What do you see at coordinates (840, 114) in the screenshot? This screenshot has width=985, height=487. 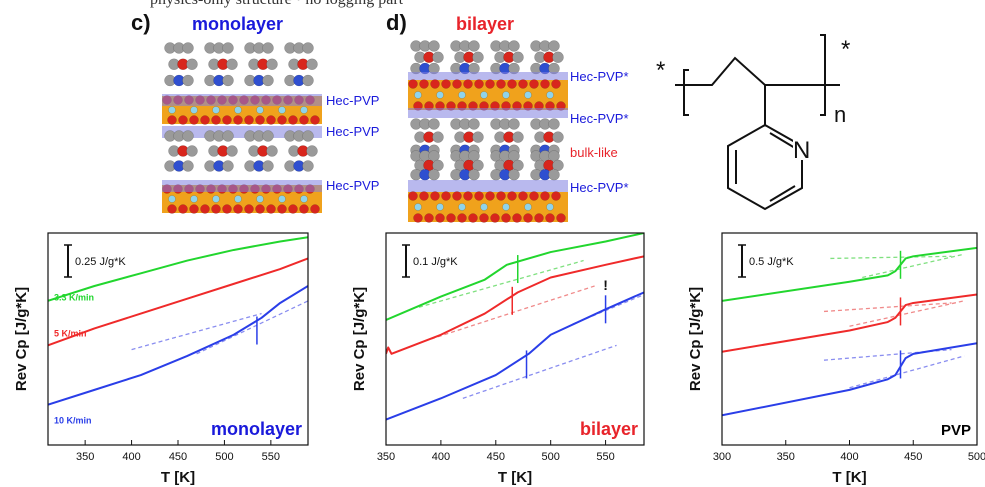 I see `repeat-subscript: n` at bounding box center [840, 114].